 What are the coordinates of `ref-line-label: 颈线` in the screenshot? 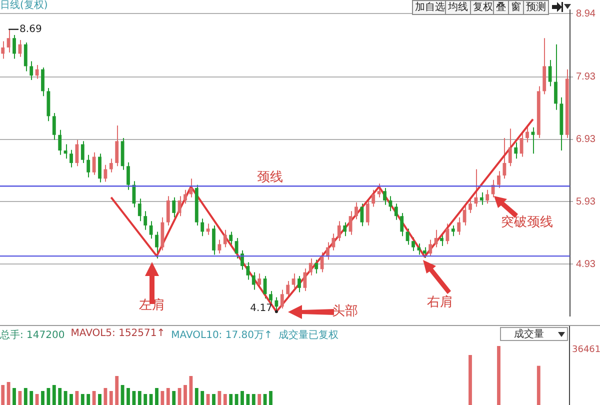 It's located at (270, 178).